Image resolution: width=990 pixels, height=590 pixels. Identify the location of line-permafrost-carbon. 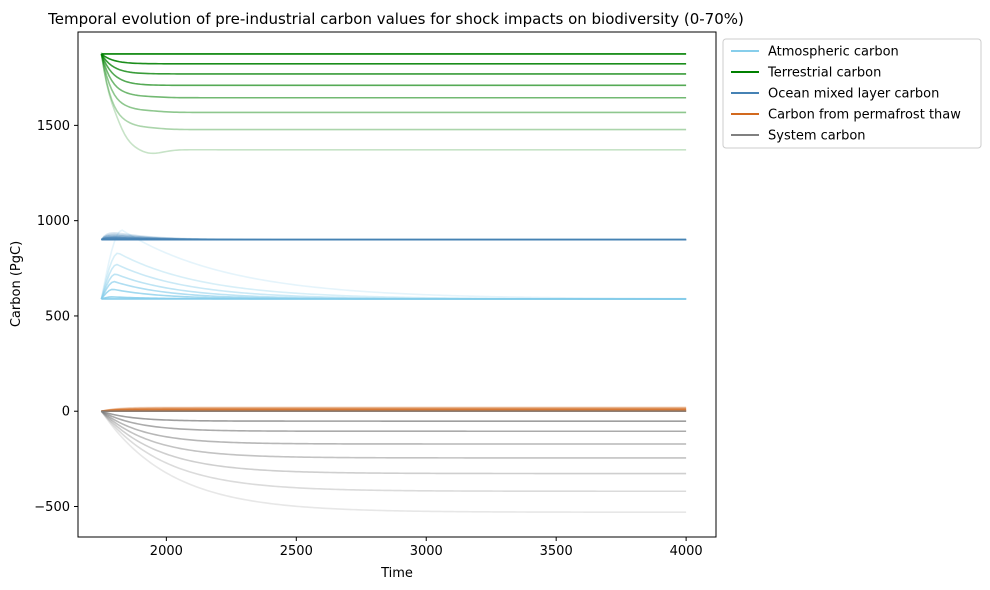
(394, 410).